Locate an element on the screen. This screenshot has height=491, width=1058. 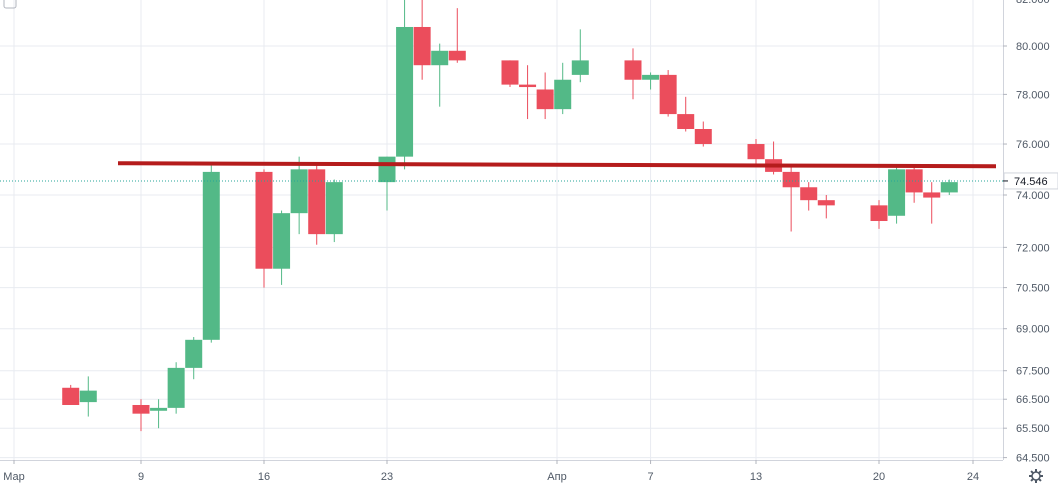
y-tick-label: 70.500 is located at coordinates (1033, 289).